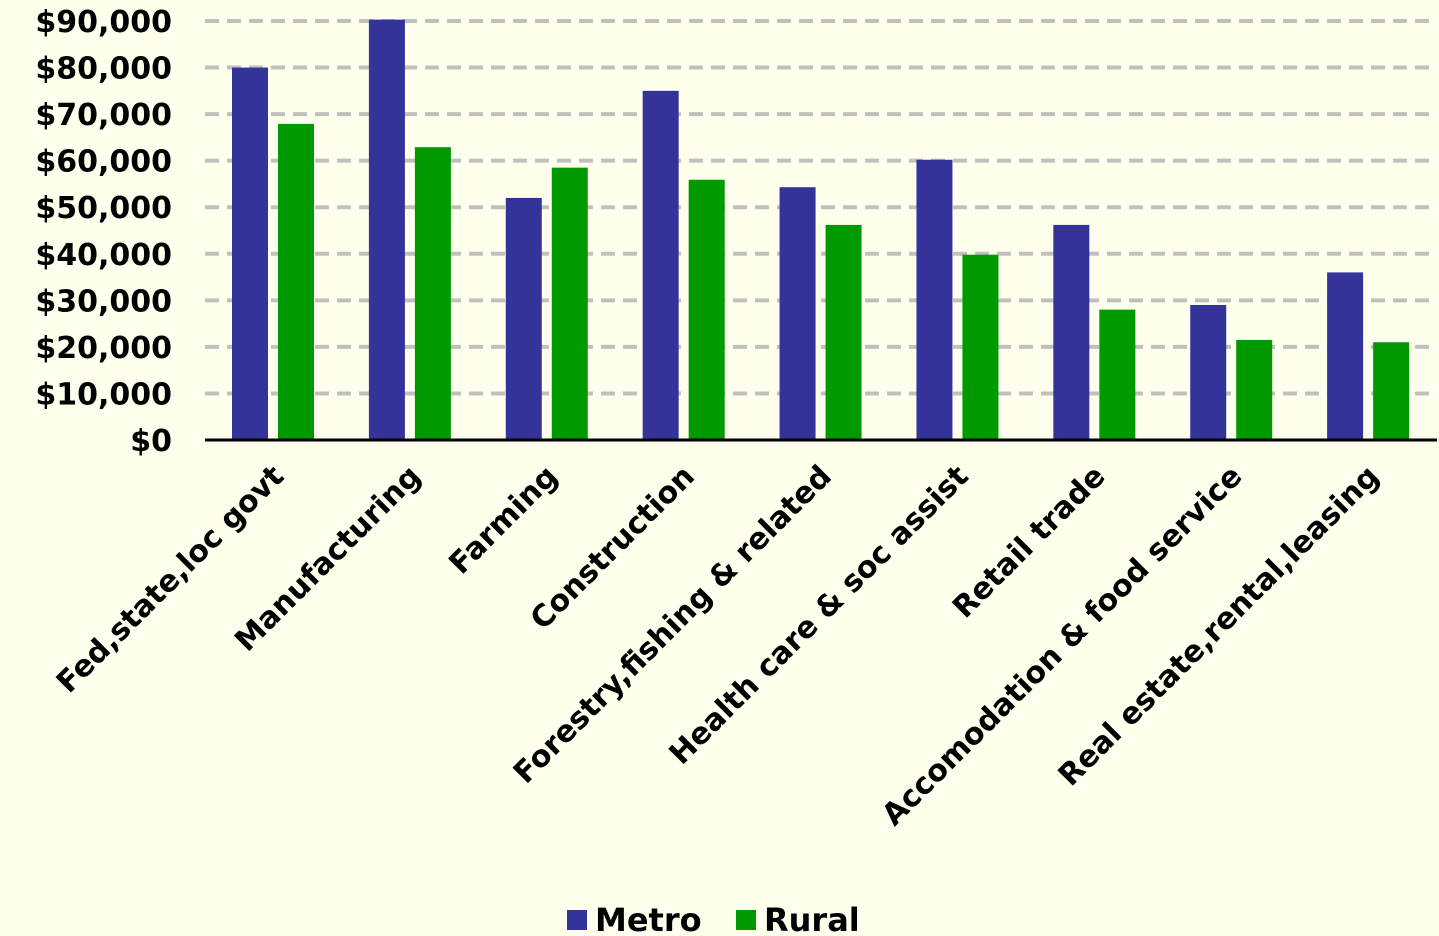 Image resolution: width=1439 pixels, height=936 pixels. Describe the element at coordinates (746, 920) in the screenshot. I see `legend-swatch-rural` at that location.